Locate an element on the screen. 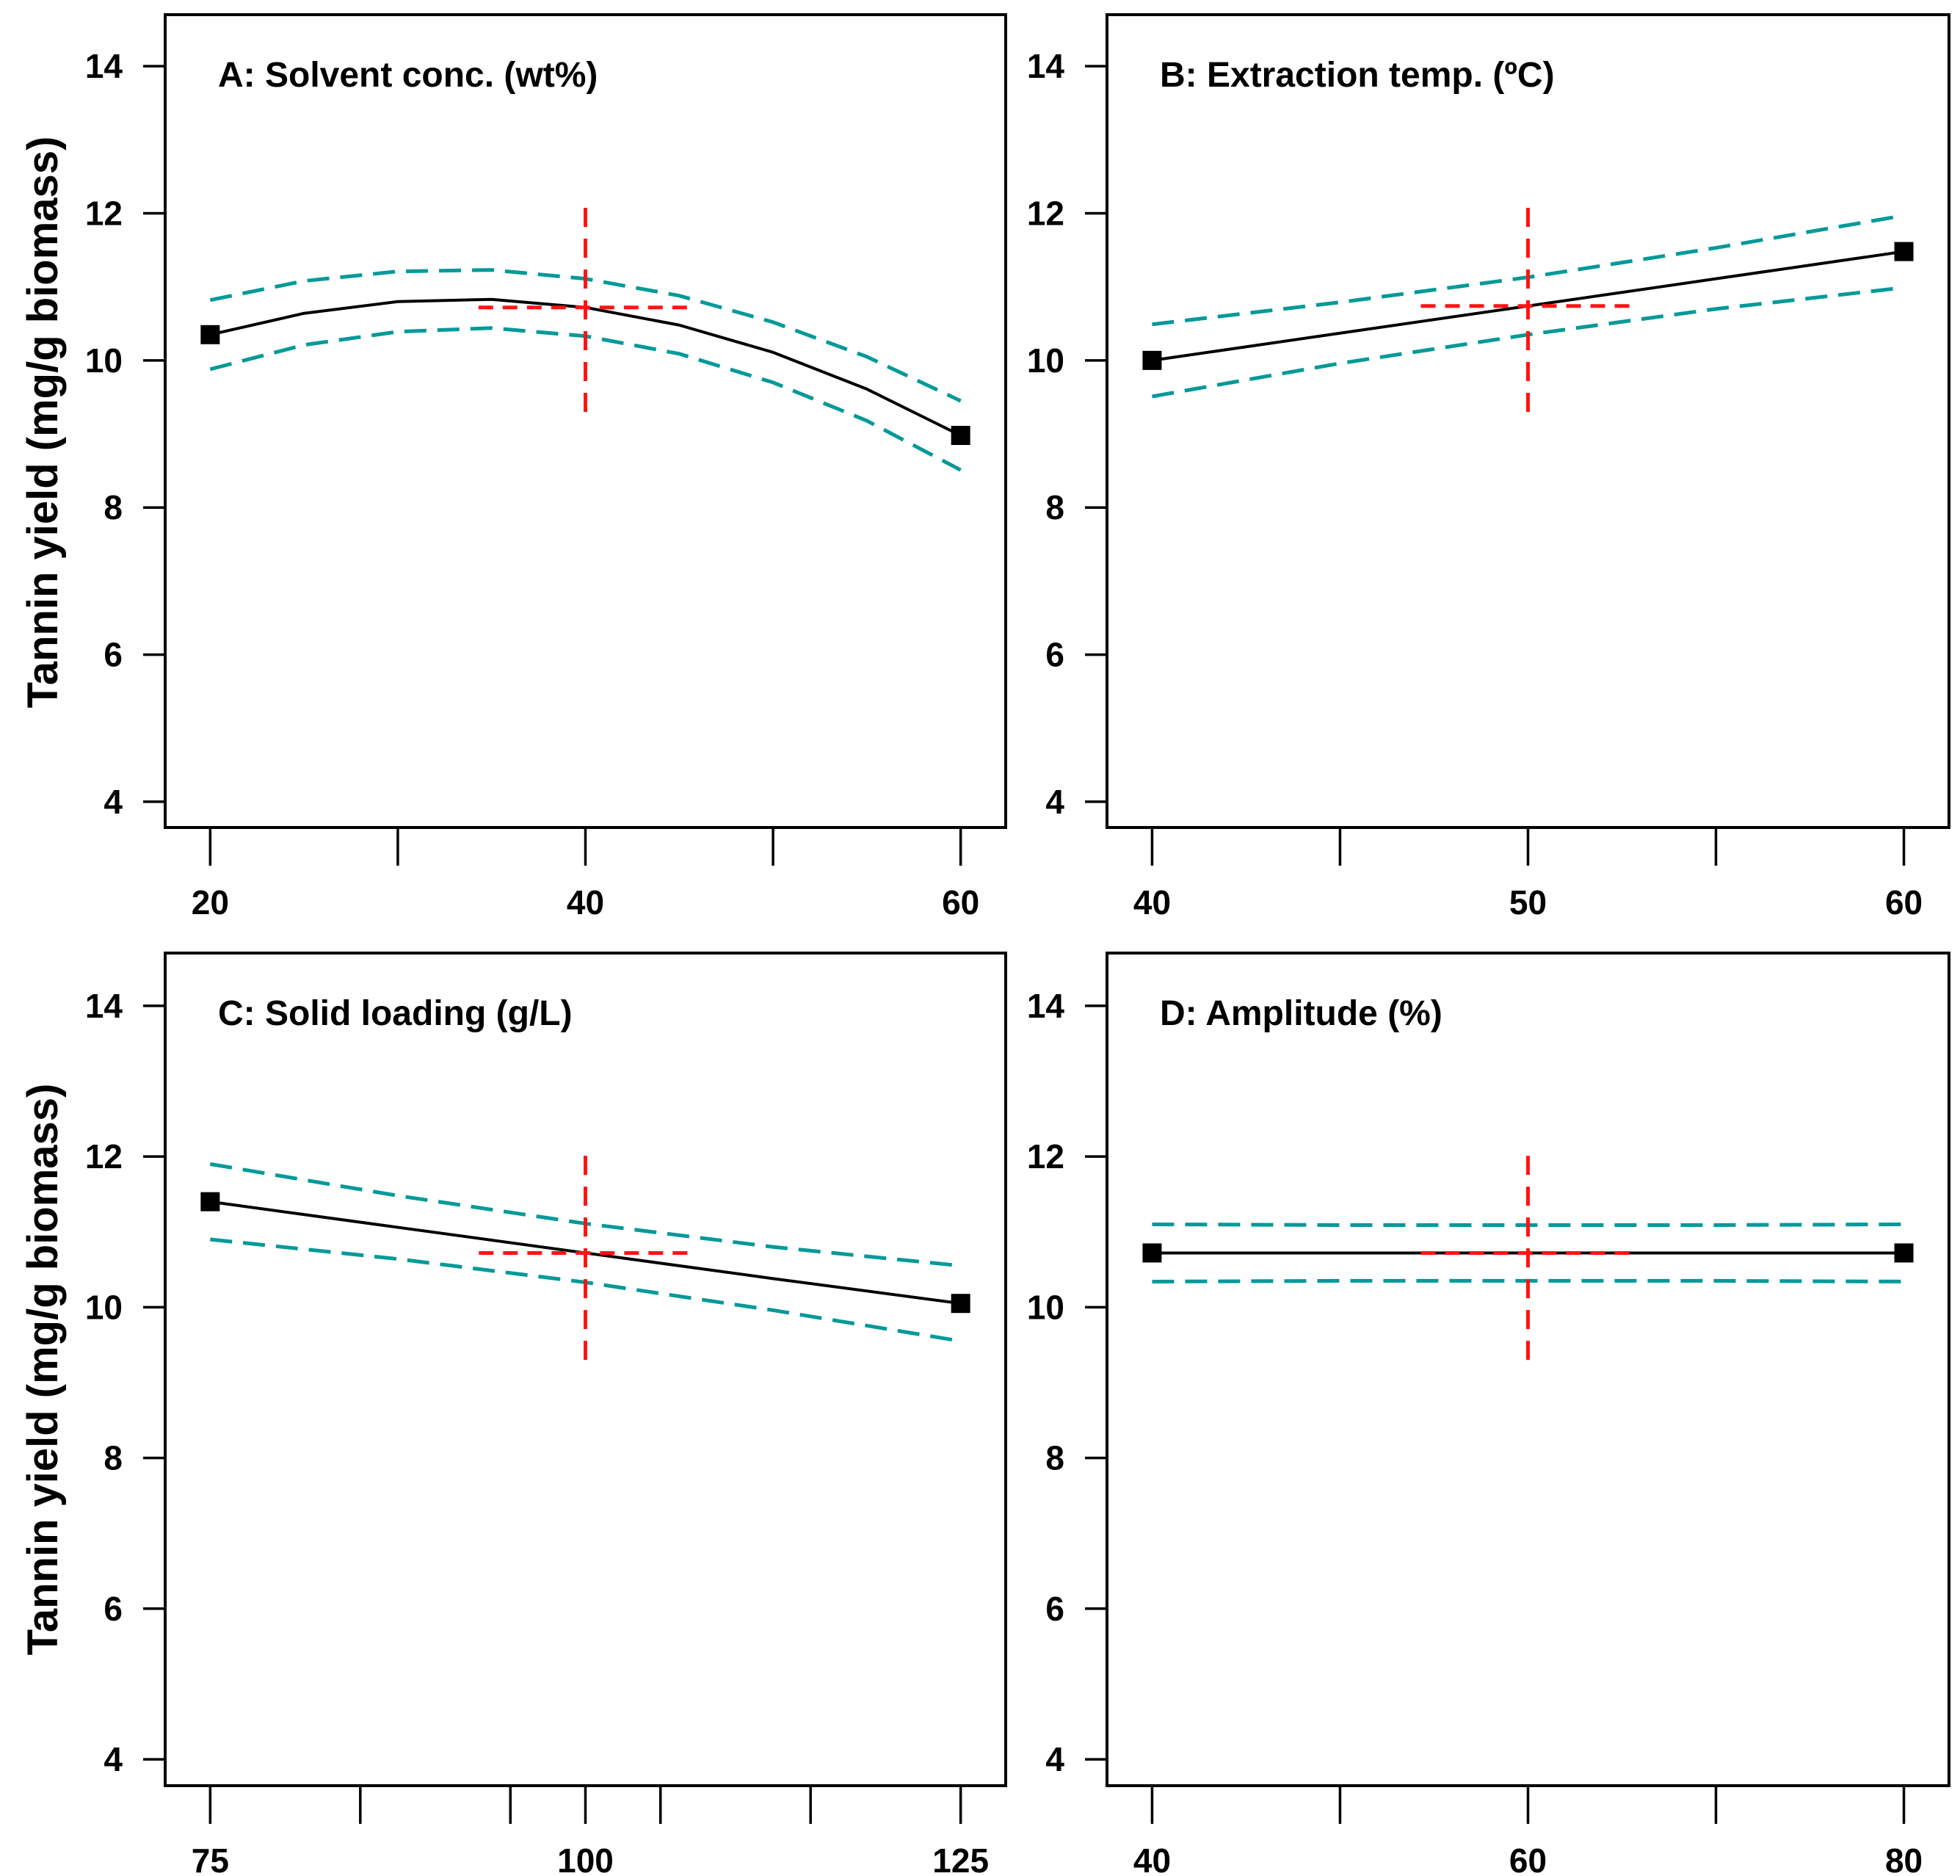 The height and width of the screenshot is (1876, 1960). panel-c-y-tick-label: 6 is located at coordinates (113, 1609).